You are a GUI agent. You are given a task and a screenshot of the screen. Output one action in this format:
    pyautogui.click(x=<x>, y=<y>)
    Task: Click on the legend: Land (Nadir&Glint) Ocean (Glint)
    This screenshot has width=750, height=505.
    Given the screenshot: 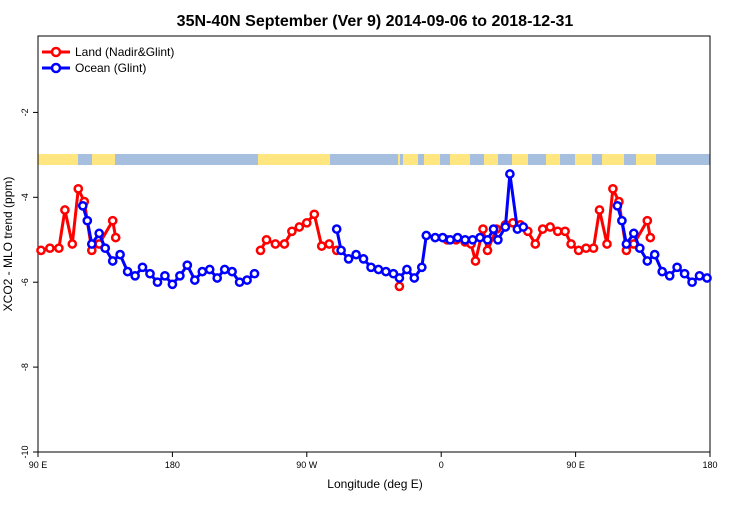 What is the action you would take?
    pyautogui.click(x=108, y=60)
    